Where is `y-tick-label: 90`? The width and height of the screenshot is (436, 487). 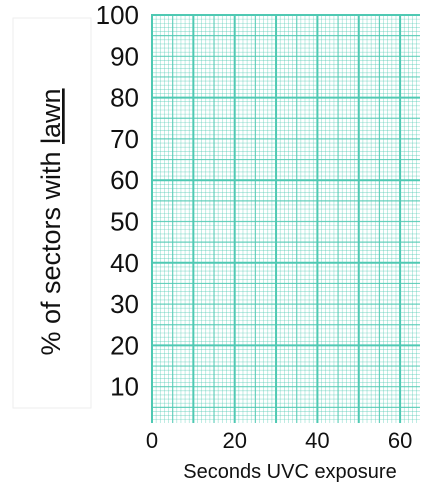
y-tick-label: 90 is located at coordinates (124, 56).